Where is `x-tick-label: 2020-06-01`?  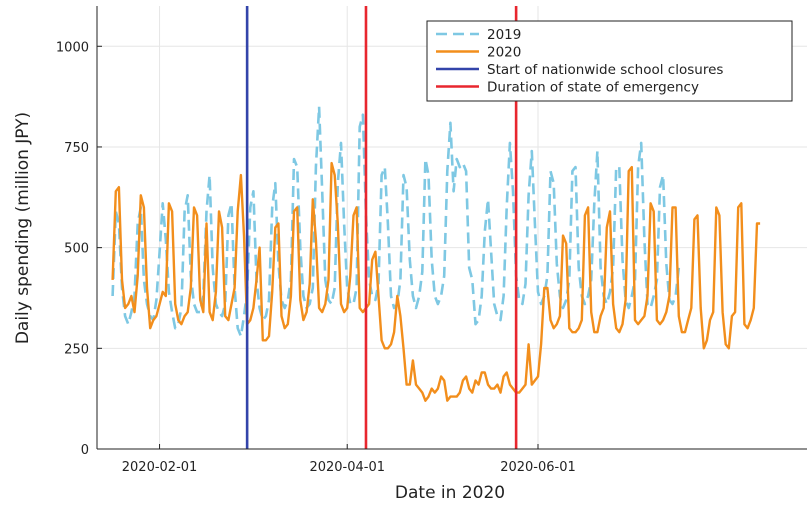 x-tick-label: 2020-06-01 is located at coordinates (538, 467).